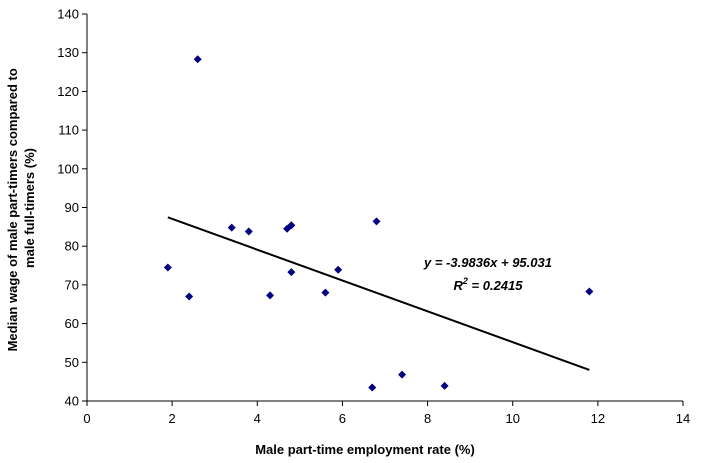 The height and width of the screenshot is (463, 707). Describe the element at coordinates (86, 418) in the screenshot. I see `x-tick-label: 0` at that location.